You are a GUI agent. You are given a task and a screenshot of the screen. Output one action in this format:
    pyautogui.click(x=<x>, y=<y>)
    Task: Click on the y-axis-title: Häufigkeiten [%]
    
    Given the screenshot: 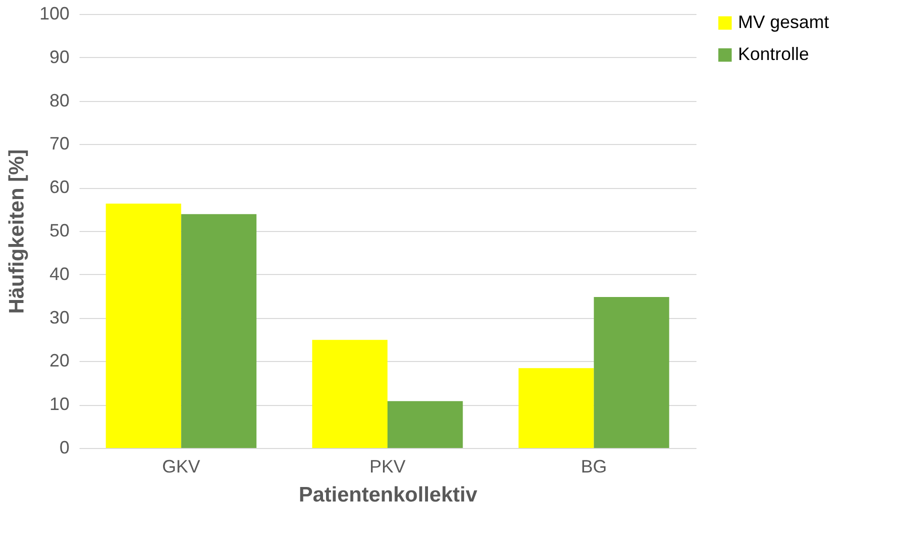 What is the action you would take?
    pyautogui.click(x=16, y=231)
    